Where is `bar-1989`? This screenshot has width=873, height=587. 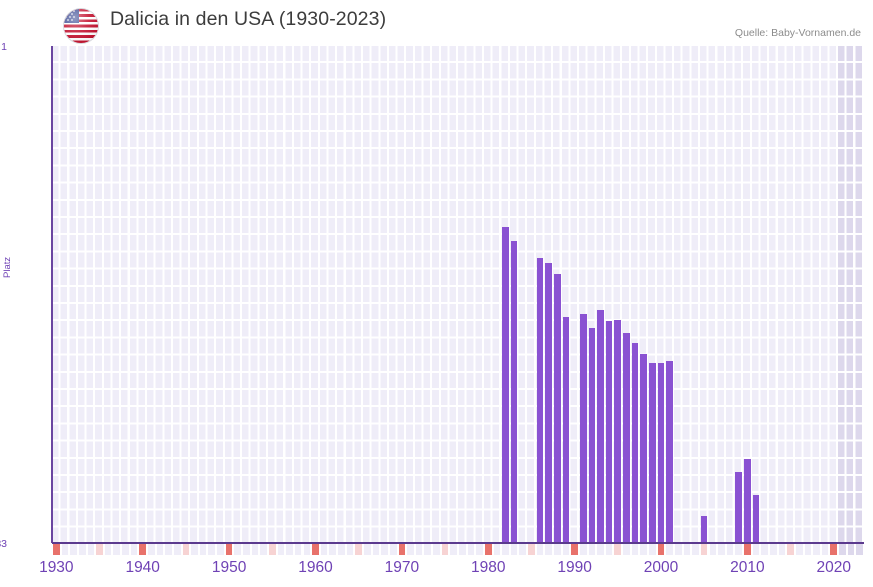
bar-1989 is located at coordinates (566, 429).